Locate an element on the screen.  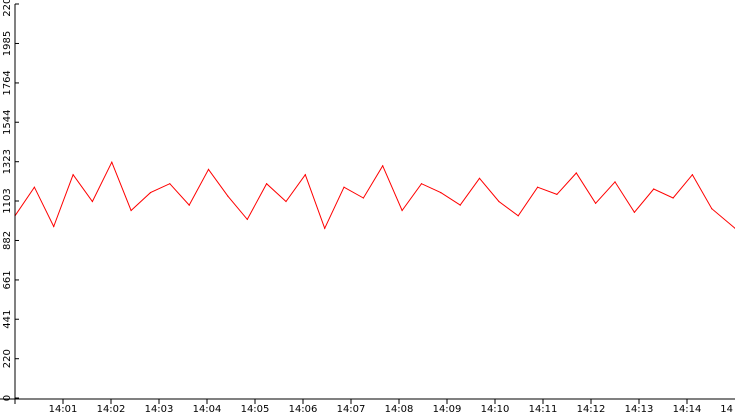
y-tick-label: 1323 is located at coordinates (7, 161).